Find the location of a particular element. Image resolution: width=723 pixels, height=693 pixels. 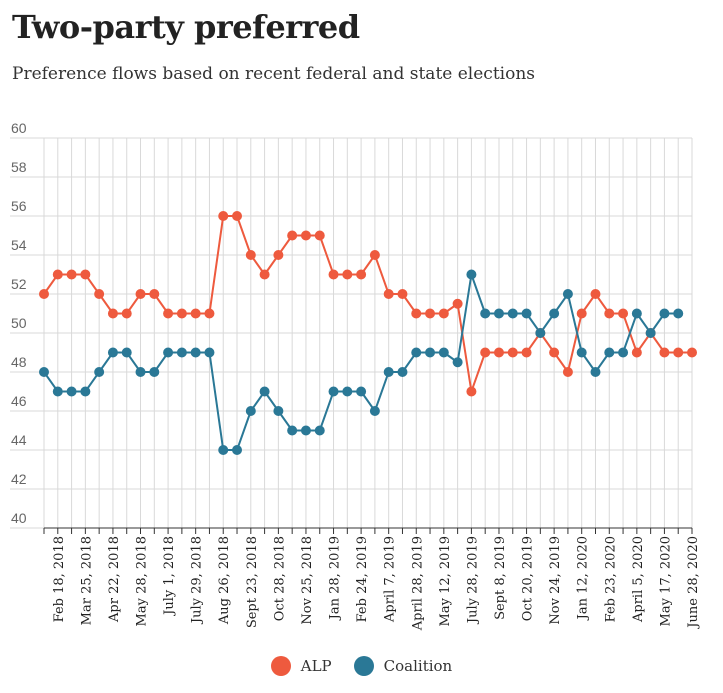

x-tick-label: Sept 8, 2019 is located at coordinates (500, 578).